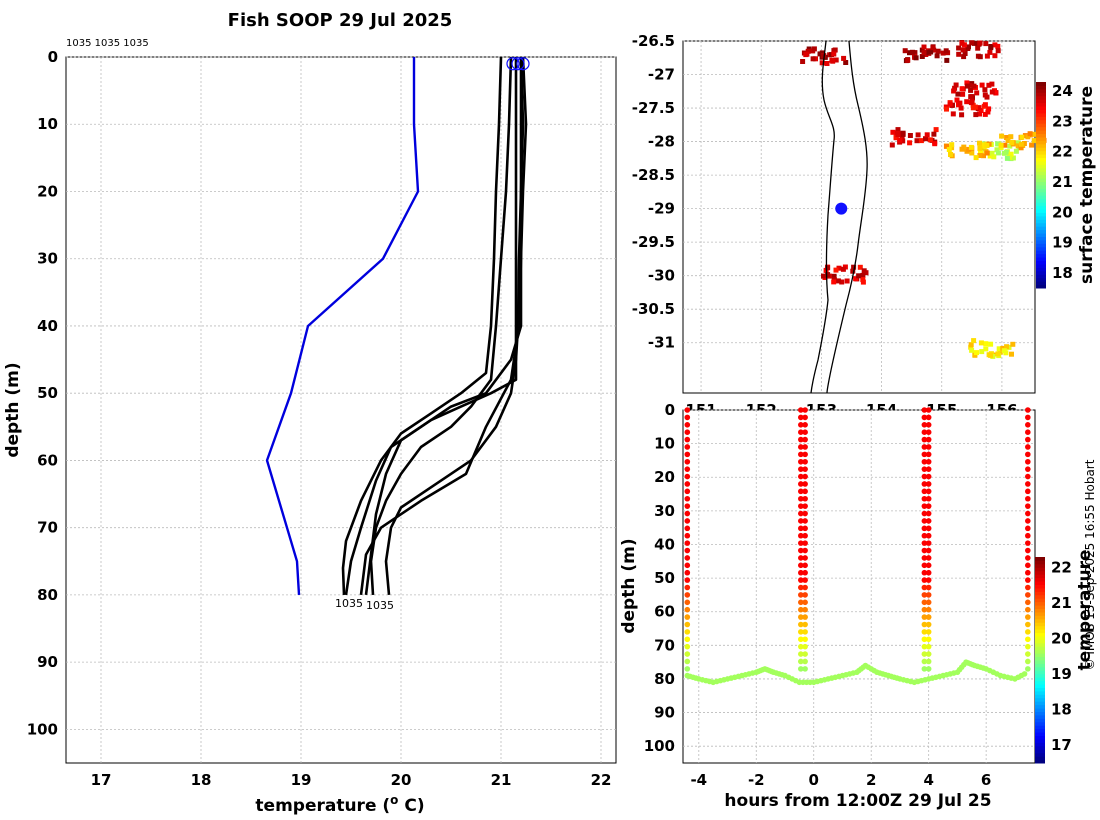 This screenshot has width=1100, height=820. What do you see at coordinates (653, 242) in the screenshot?
I see `map-y-tick-label: -29.5` at bounding box center [653, 242].